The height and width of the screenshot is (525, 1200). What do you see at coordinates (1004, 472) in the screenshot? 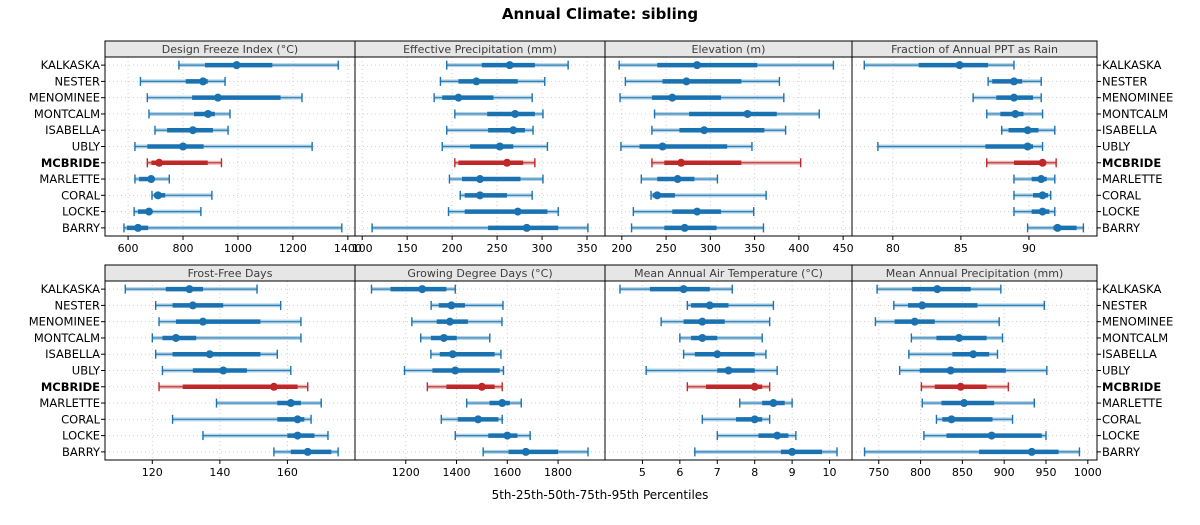
I see `x-tick-label: 900` at bounding box center [1004, 472].